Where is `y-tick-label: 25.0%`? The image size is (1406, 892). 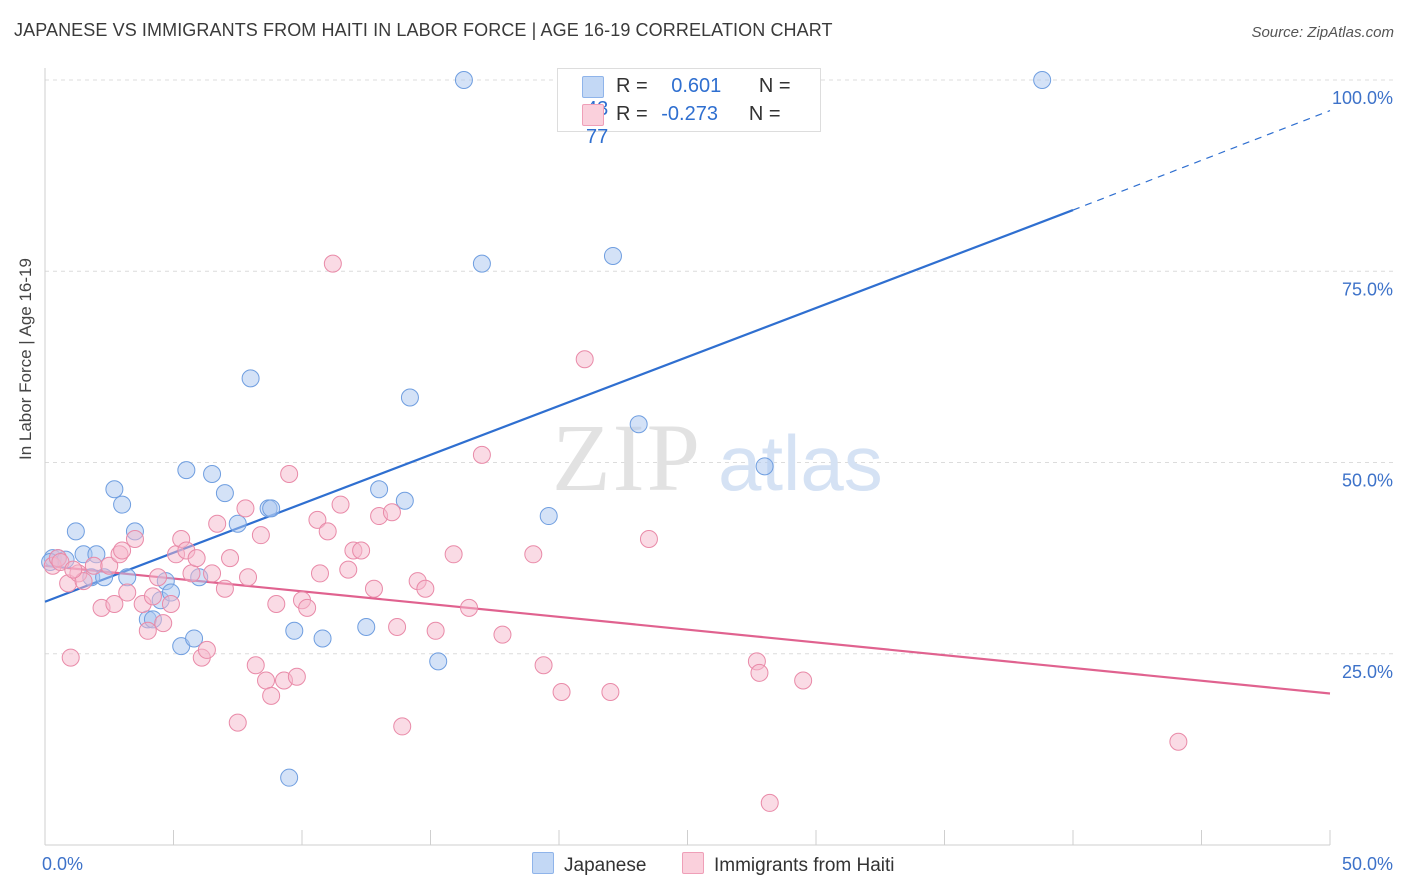
y-tick-label: 25.0% is located at coordinates (1367, 672).